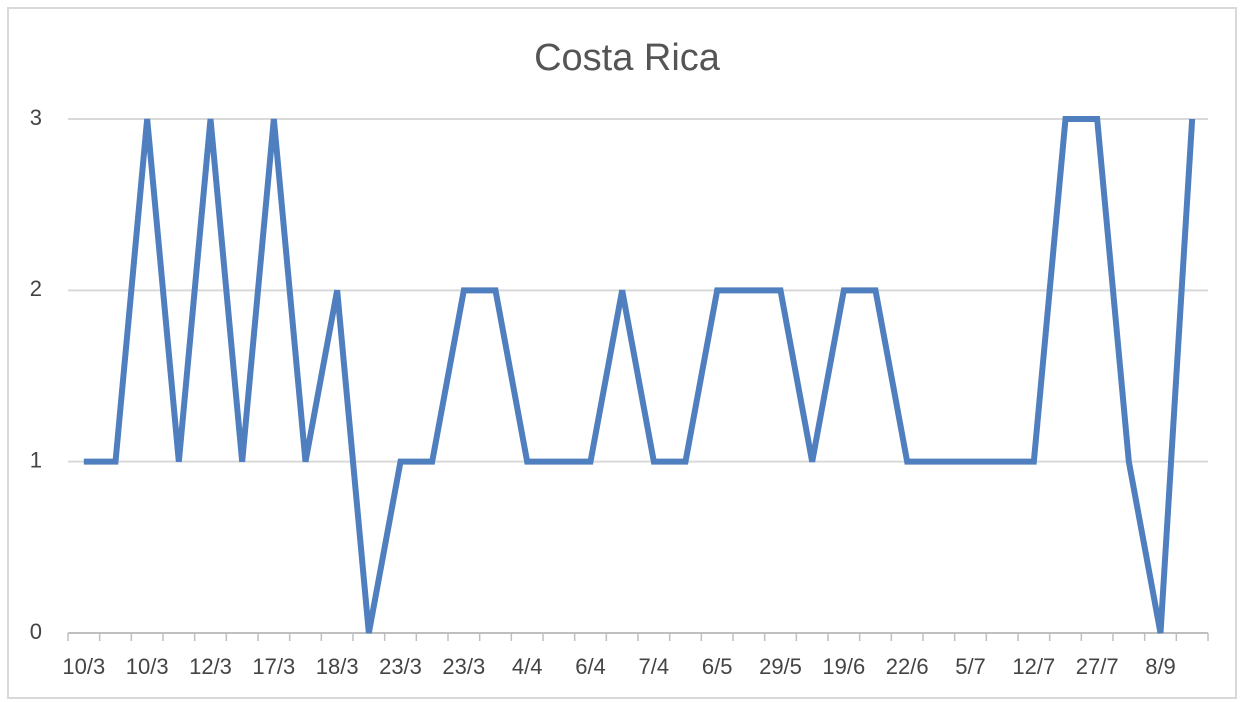 The width and height of the screenshot is (1241, 702). Describe the element at coordinates (627, 58) in the screenshot. I see `chart-title: Costa Rica` at that location.